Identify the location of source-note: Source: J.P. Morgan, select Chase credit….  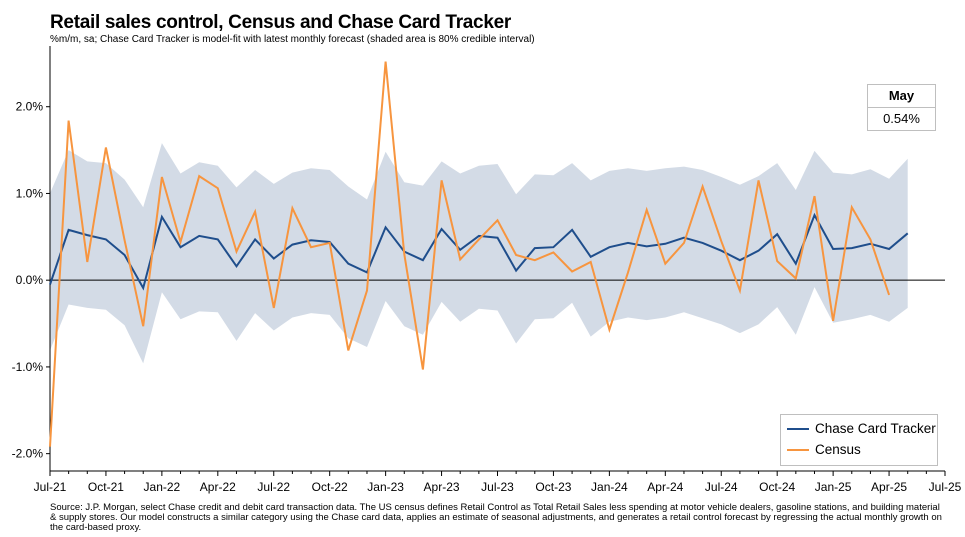
(496, 517).